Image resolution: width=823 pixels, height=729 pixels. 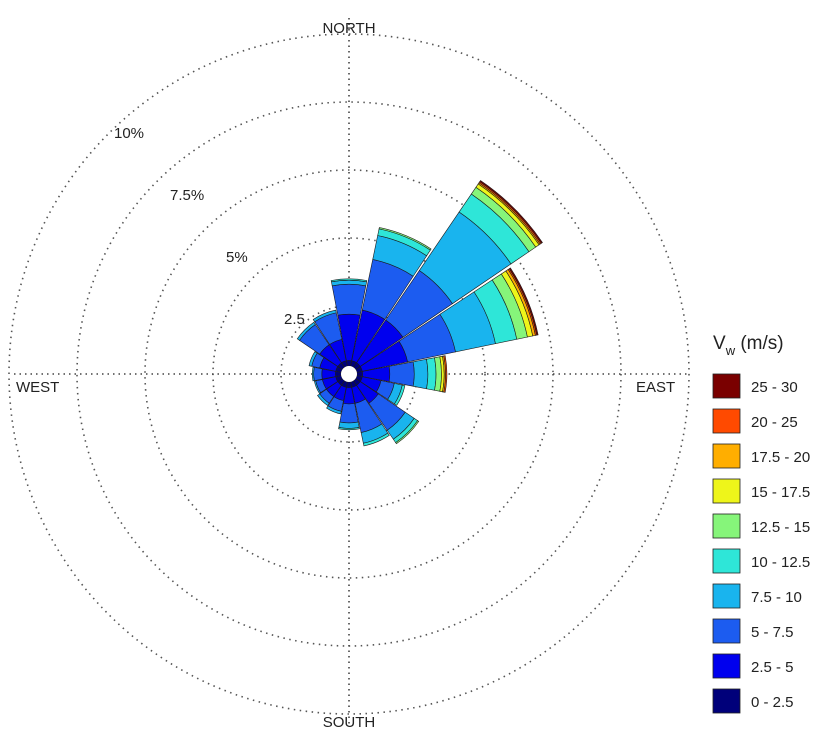 I want to click on legend-label: 17.5 - 20, so click(x=780, y=457).